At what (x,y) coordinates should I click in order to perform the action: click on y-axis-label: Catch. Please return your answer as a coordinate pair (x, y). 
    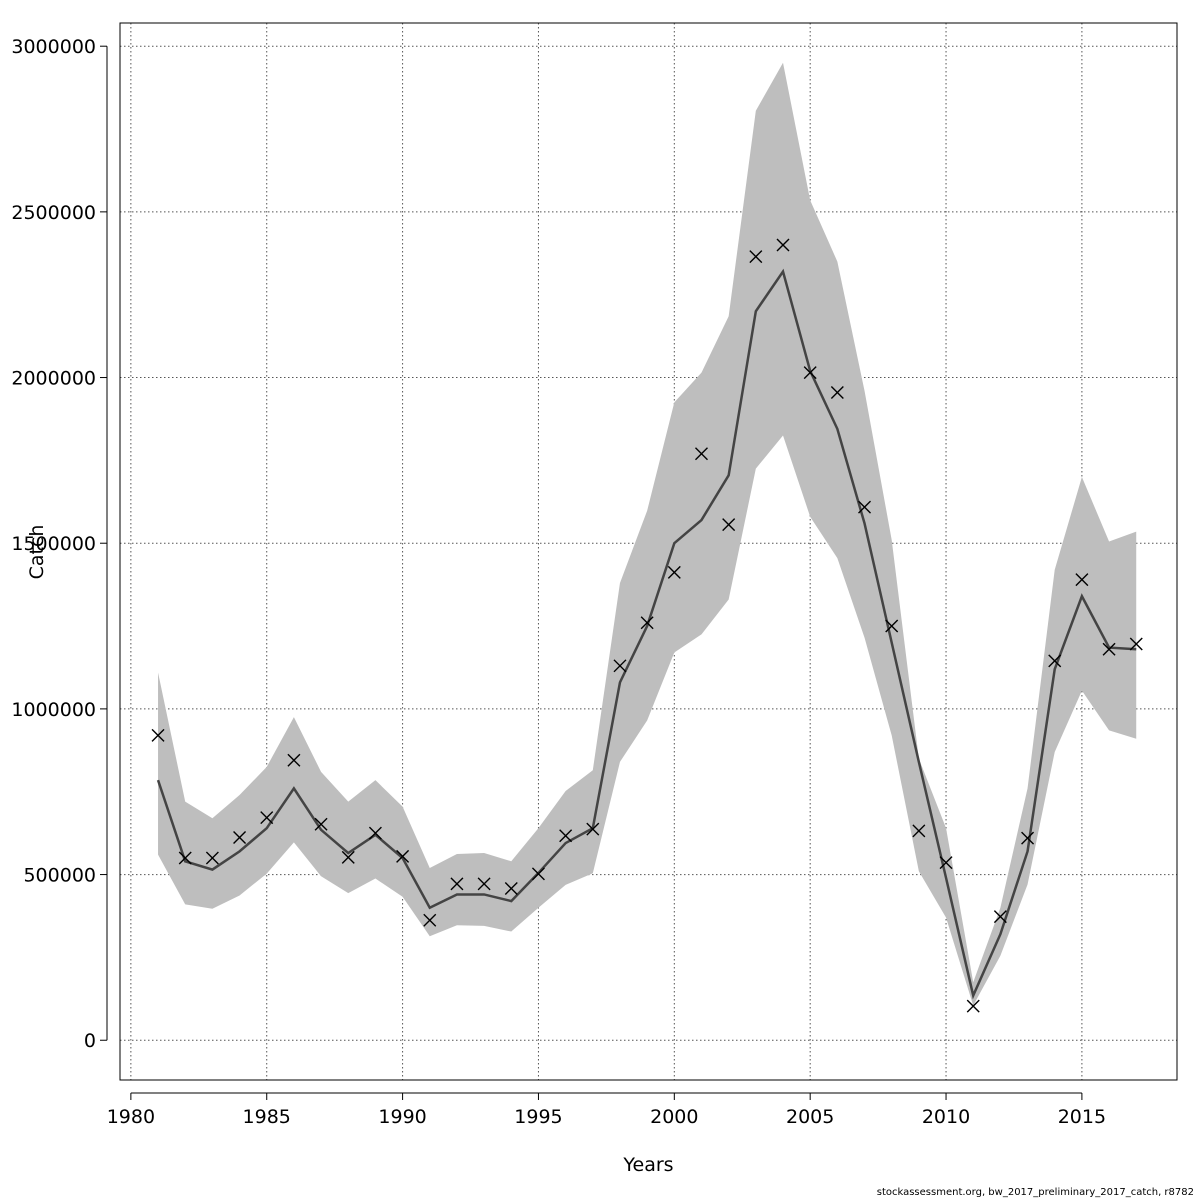
    Looking at the image, I should click on (37, 552).